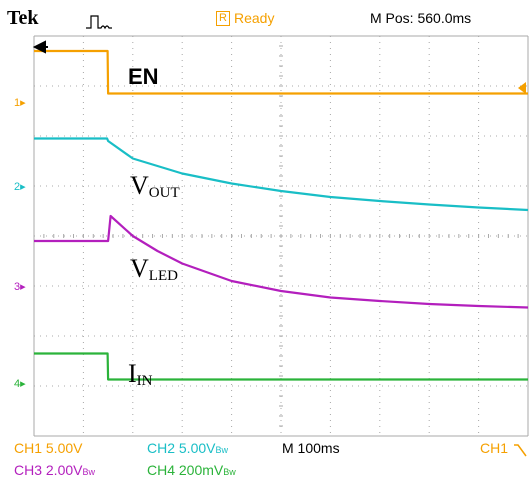 Image resolution: width=531 pixels, height=485 pixels. Describe the element at coordinates (54, 470) in the screenshot. I see `ch3-scale-readout: CH3 2.00VBw` at that location.